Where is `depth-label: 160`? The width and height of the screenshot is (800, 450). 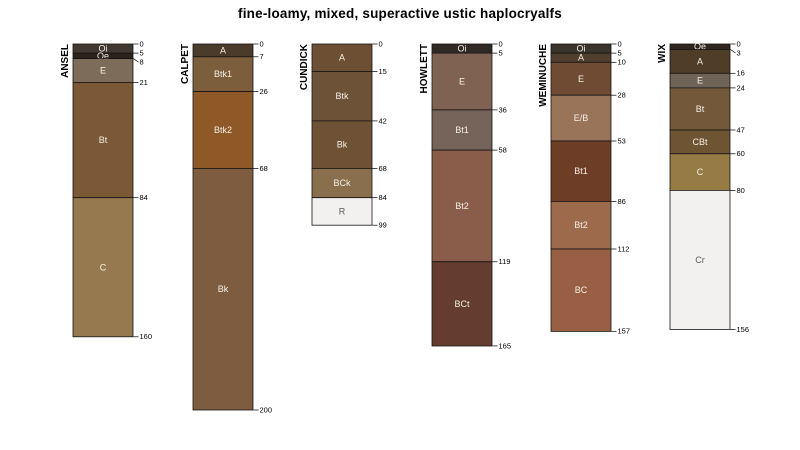 depth-label: 160 is located at coordinates (146, 336).